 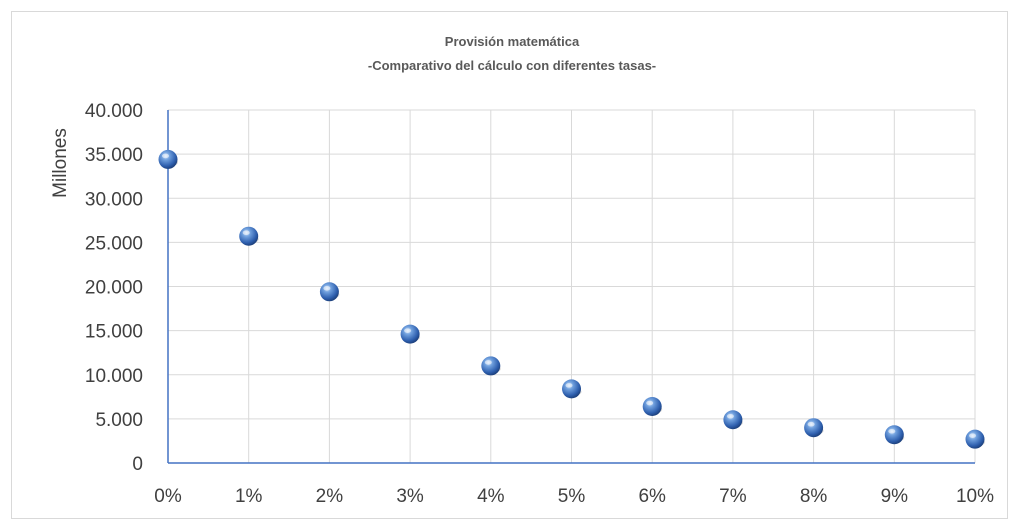 What do you see at coordinates (137, 464) in the screenshot?
I see `y-tick-label: 0` at bounding box center [137, 464].